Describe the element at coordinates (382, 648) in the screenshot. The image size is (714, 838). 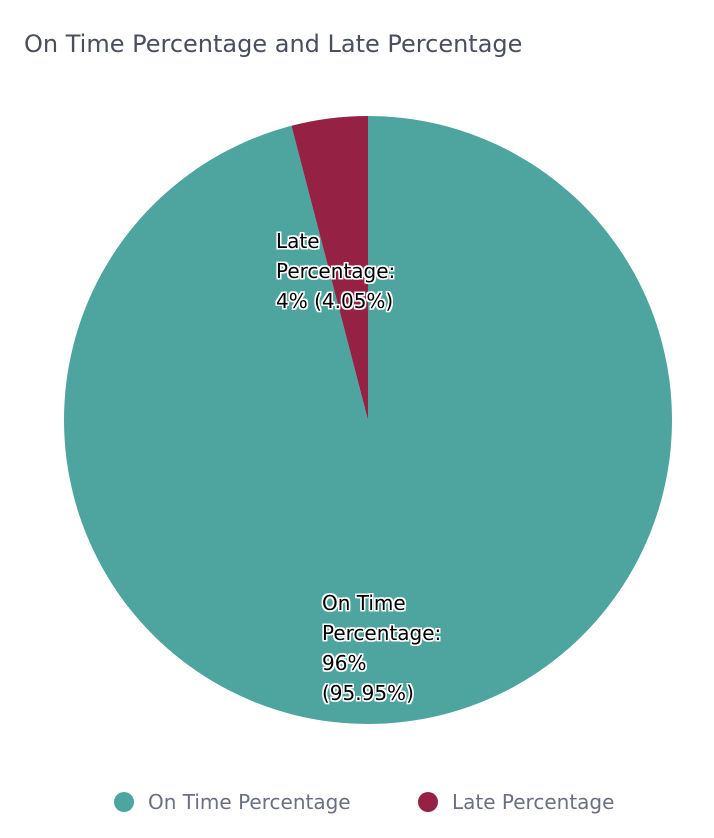
I see `data-label: On Time Percentage: 96% (95.95%)` at that location.